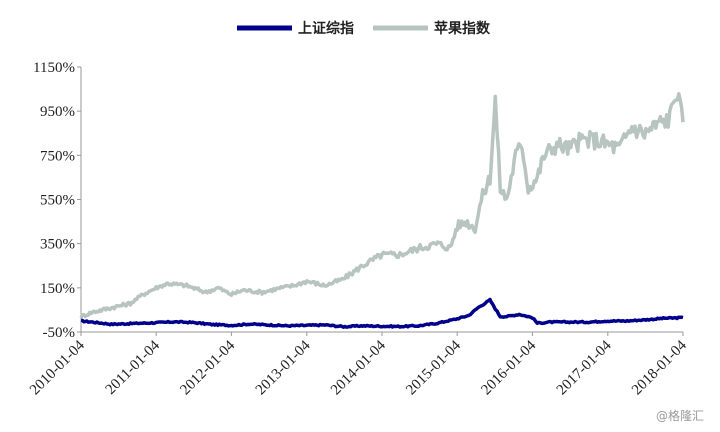 The width and height of the screenshot is (720, 432). I want to click on y-tick-label: 750%, so click(57, 156).